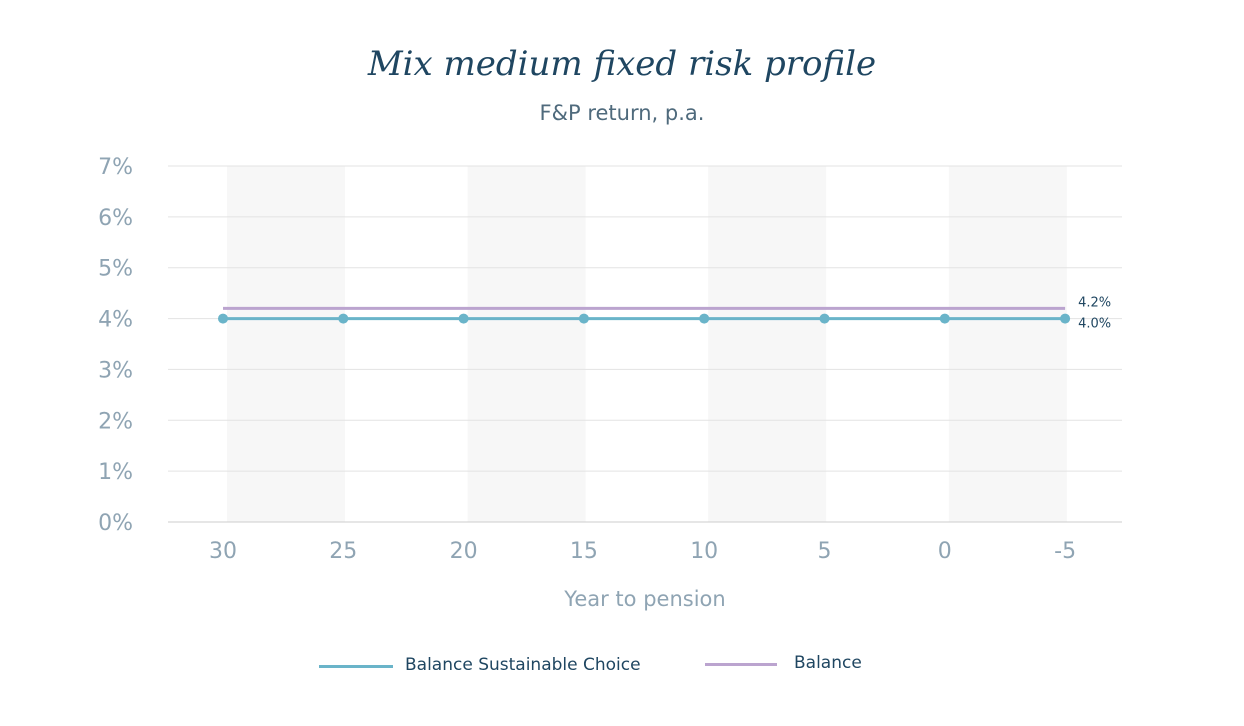  Describe the element at coordinates (356, 666) in the screenshot. I see `legend-swatch-balance-sustainable-choice` at that location.